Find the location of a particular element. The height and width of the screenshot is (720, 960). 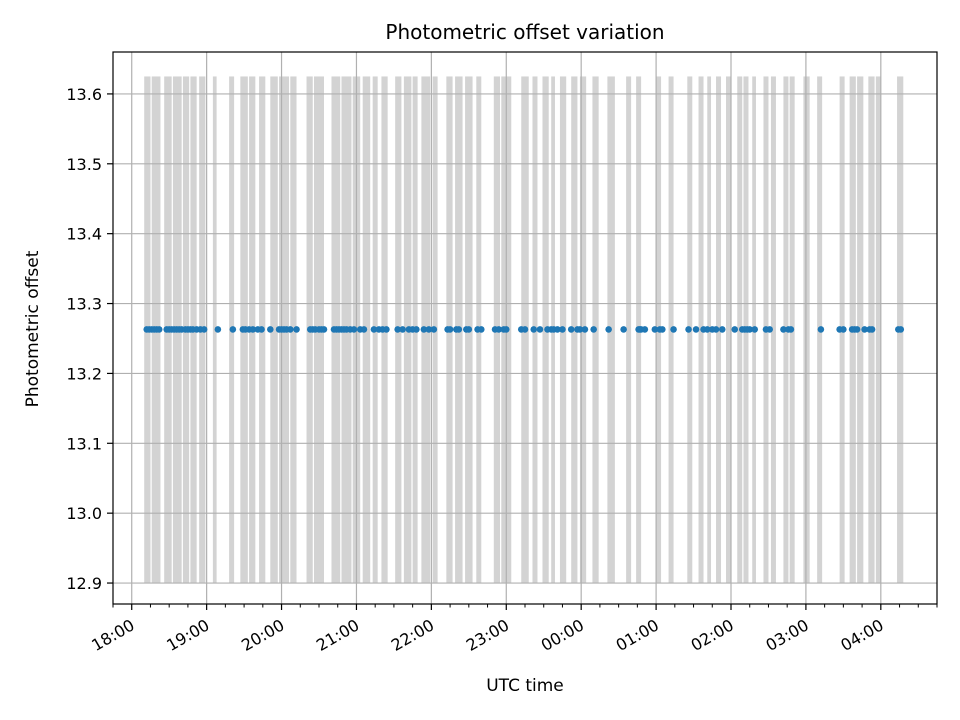

y-tick-label: 12.9 is located at coordinates (84, 583).